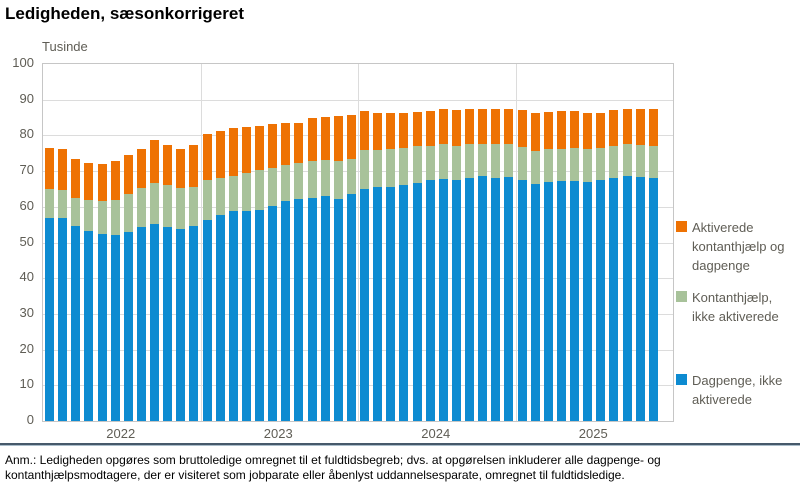  I want to click on y-tick-label: 0, so click(30, 419).